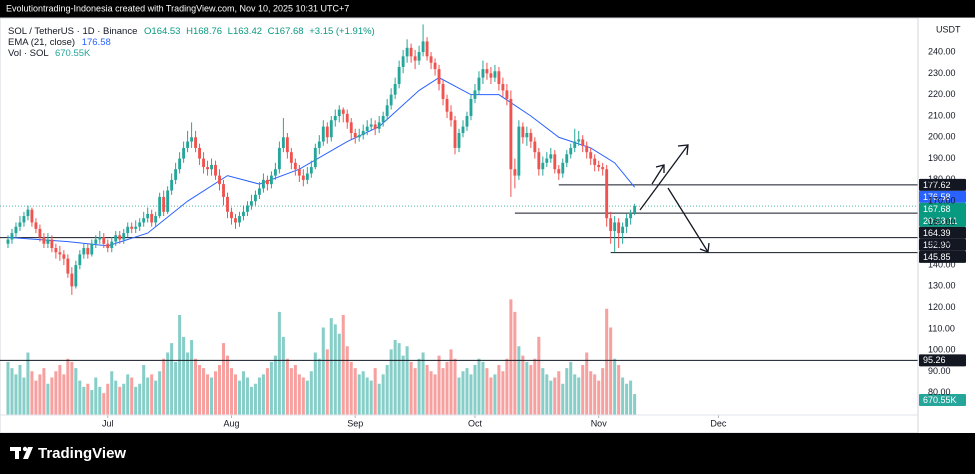 This screenshot has width=975, height=474. Describe the element at coordinates (937, 209) in the screenshot. I see `price-box-label: 167.68` at that location.